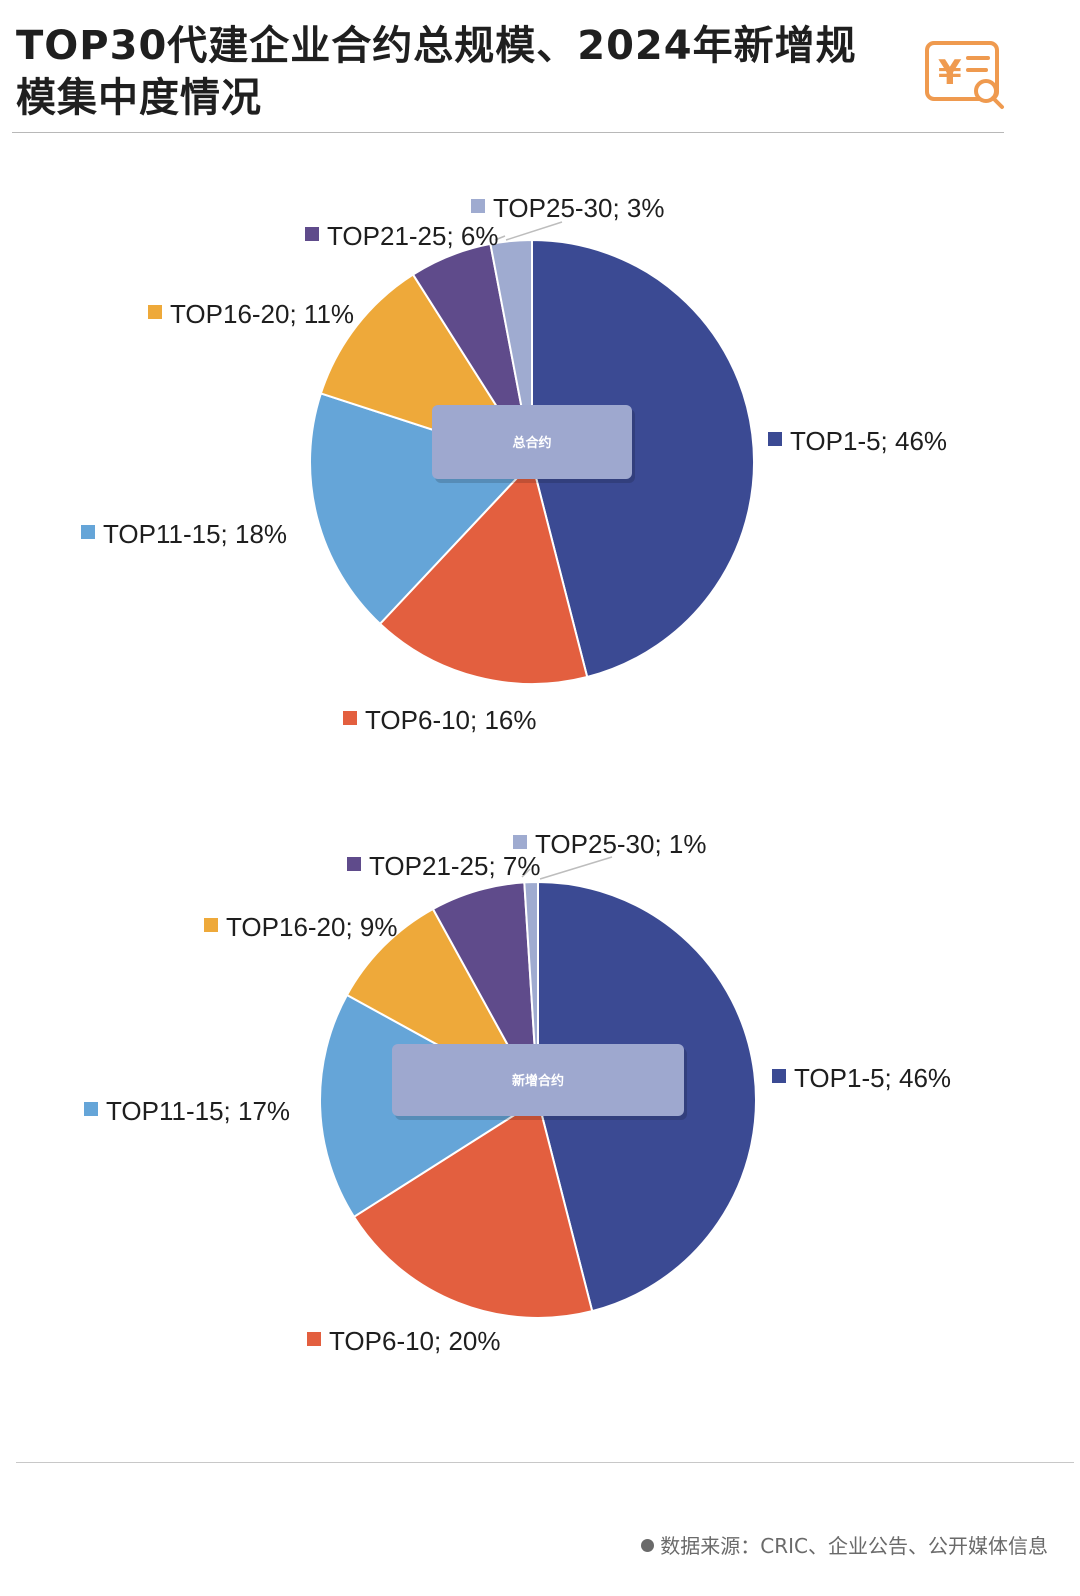  What do you see at coordinates (455, 866) in the screenshot?
I see `data-label-top21-25: TOP21-25; 7%` at bounding box center [455, 866].